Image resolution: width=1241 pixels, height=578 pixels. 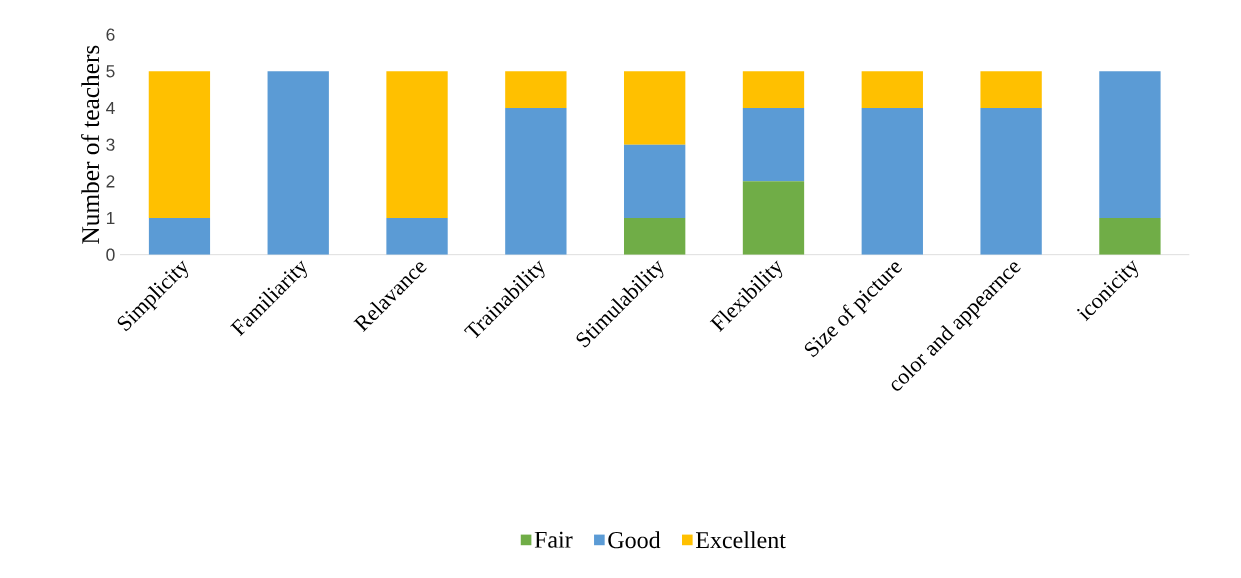 I want to click on y-tick-label: 2, so click(x=110, y=181).